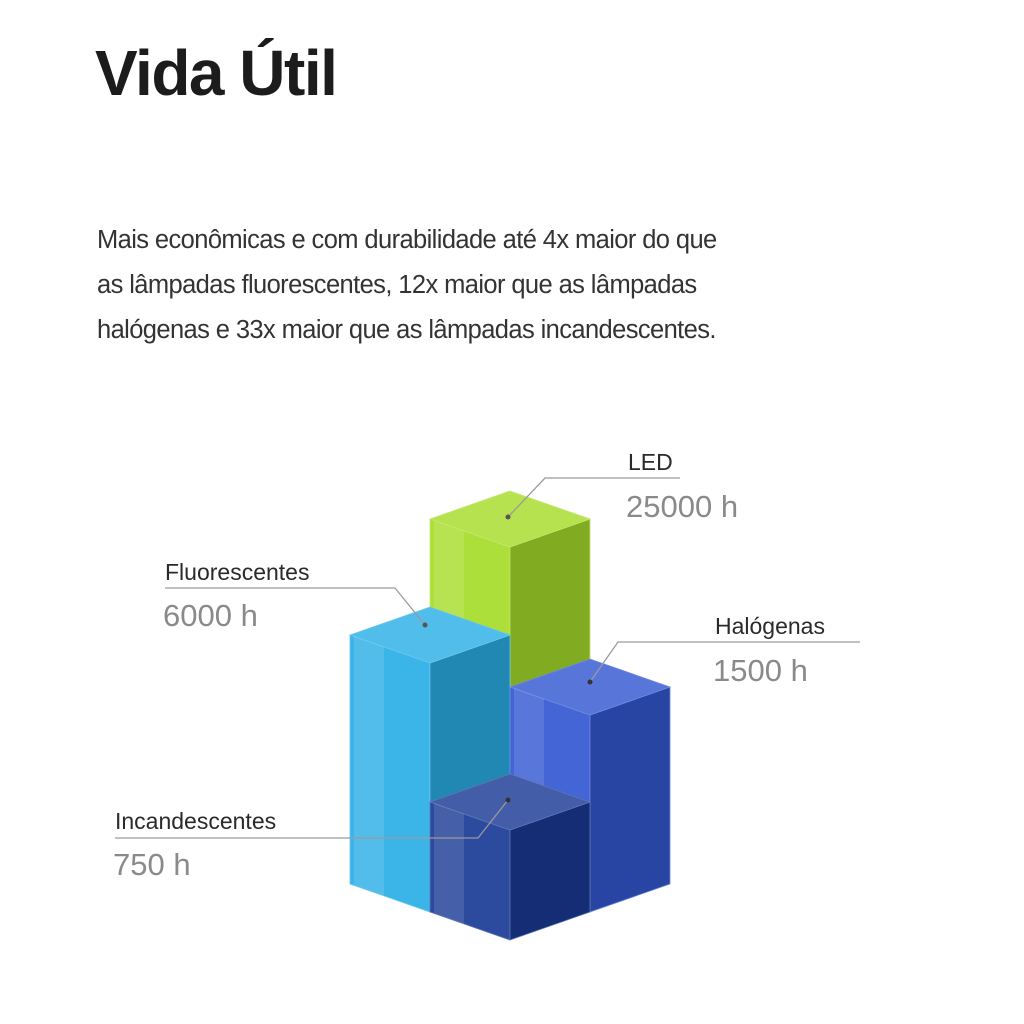 The width and height of the screenshot is (1024, 1024). I want to click on callout-line-led, so click(593, 497).